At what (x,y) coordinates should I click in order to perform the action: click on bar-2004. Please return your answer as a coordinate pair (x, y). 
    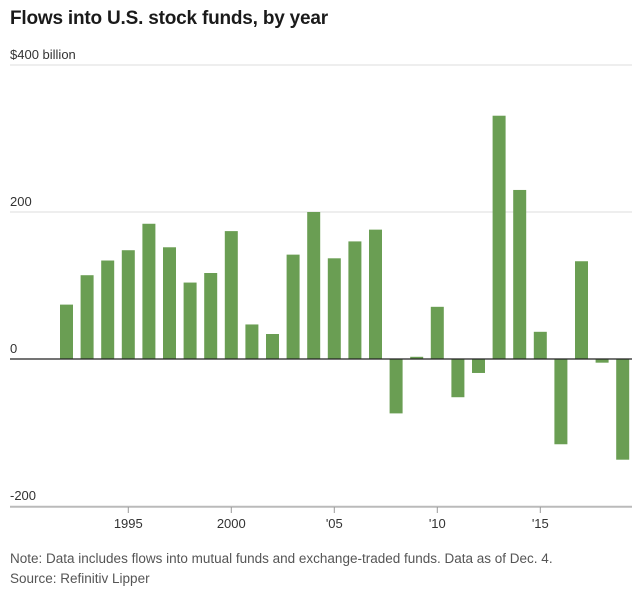
    Looking at the image, I should click on (314, 285).